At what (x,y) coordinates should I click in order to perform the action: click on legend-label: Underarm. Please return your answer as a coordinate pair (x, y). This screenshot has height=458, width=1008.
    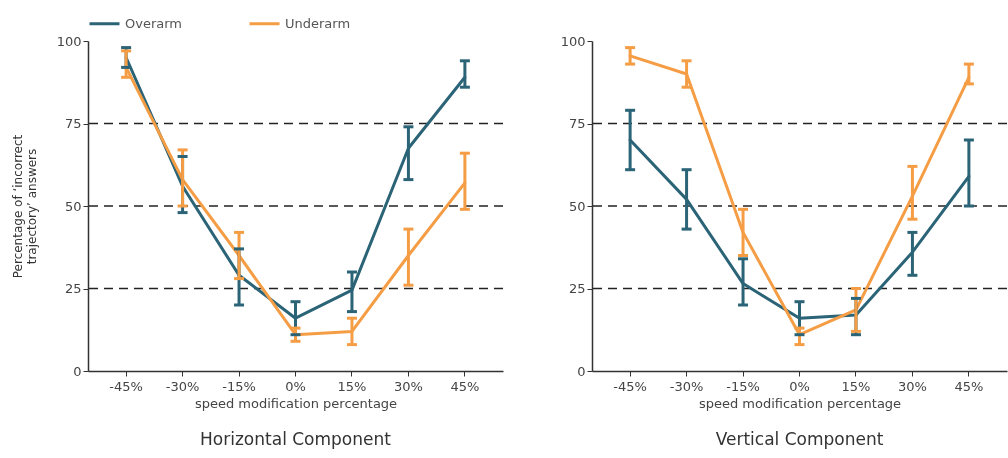
    Looking at the image, I should click on (318, 23).